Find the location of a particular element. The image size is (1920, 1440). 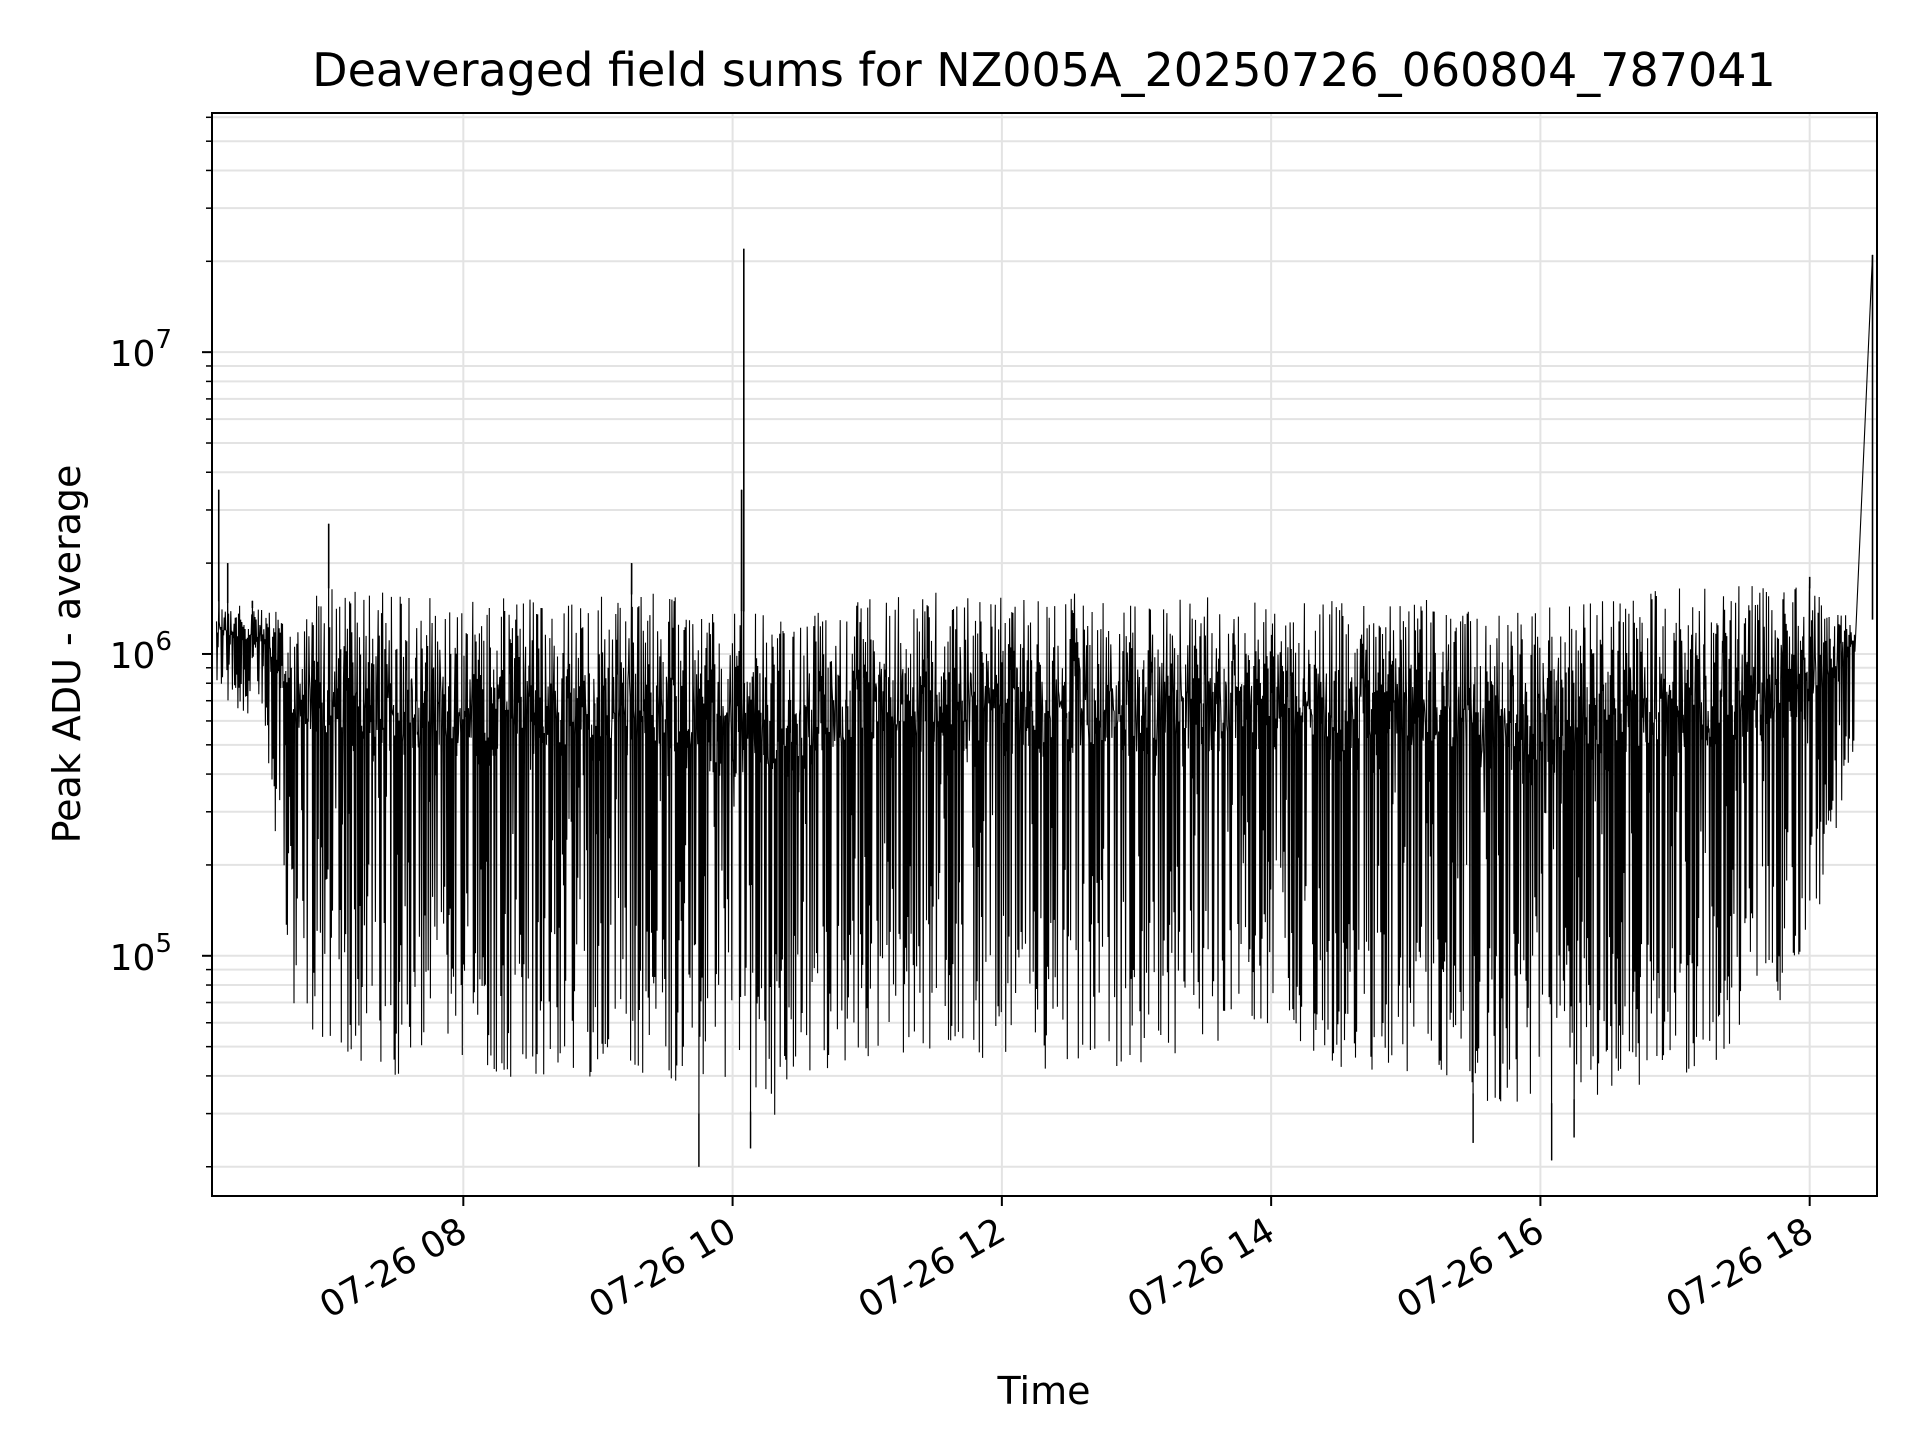

y-axis-label: Peak ADU - average is located at coordinates (67, 654).